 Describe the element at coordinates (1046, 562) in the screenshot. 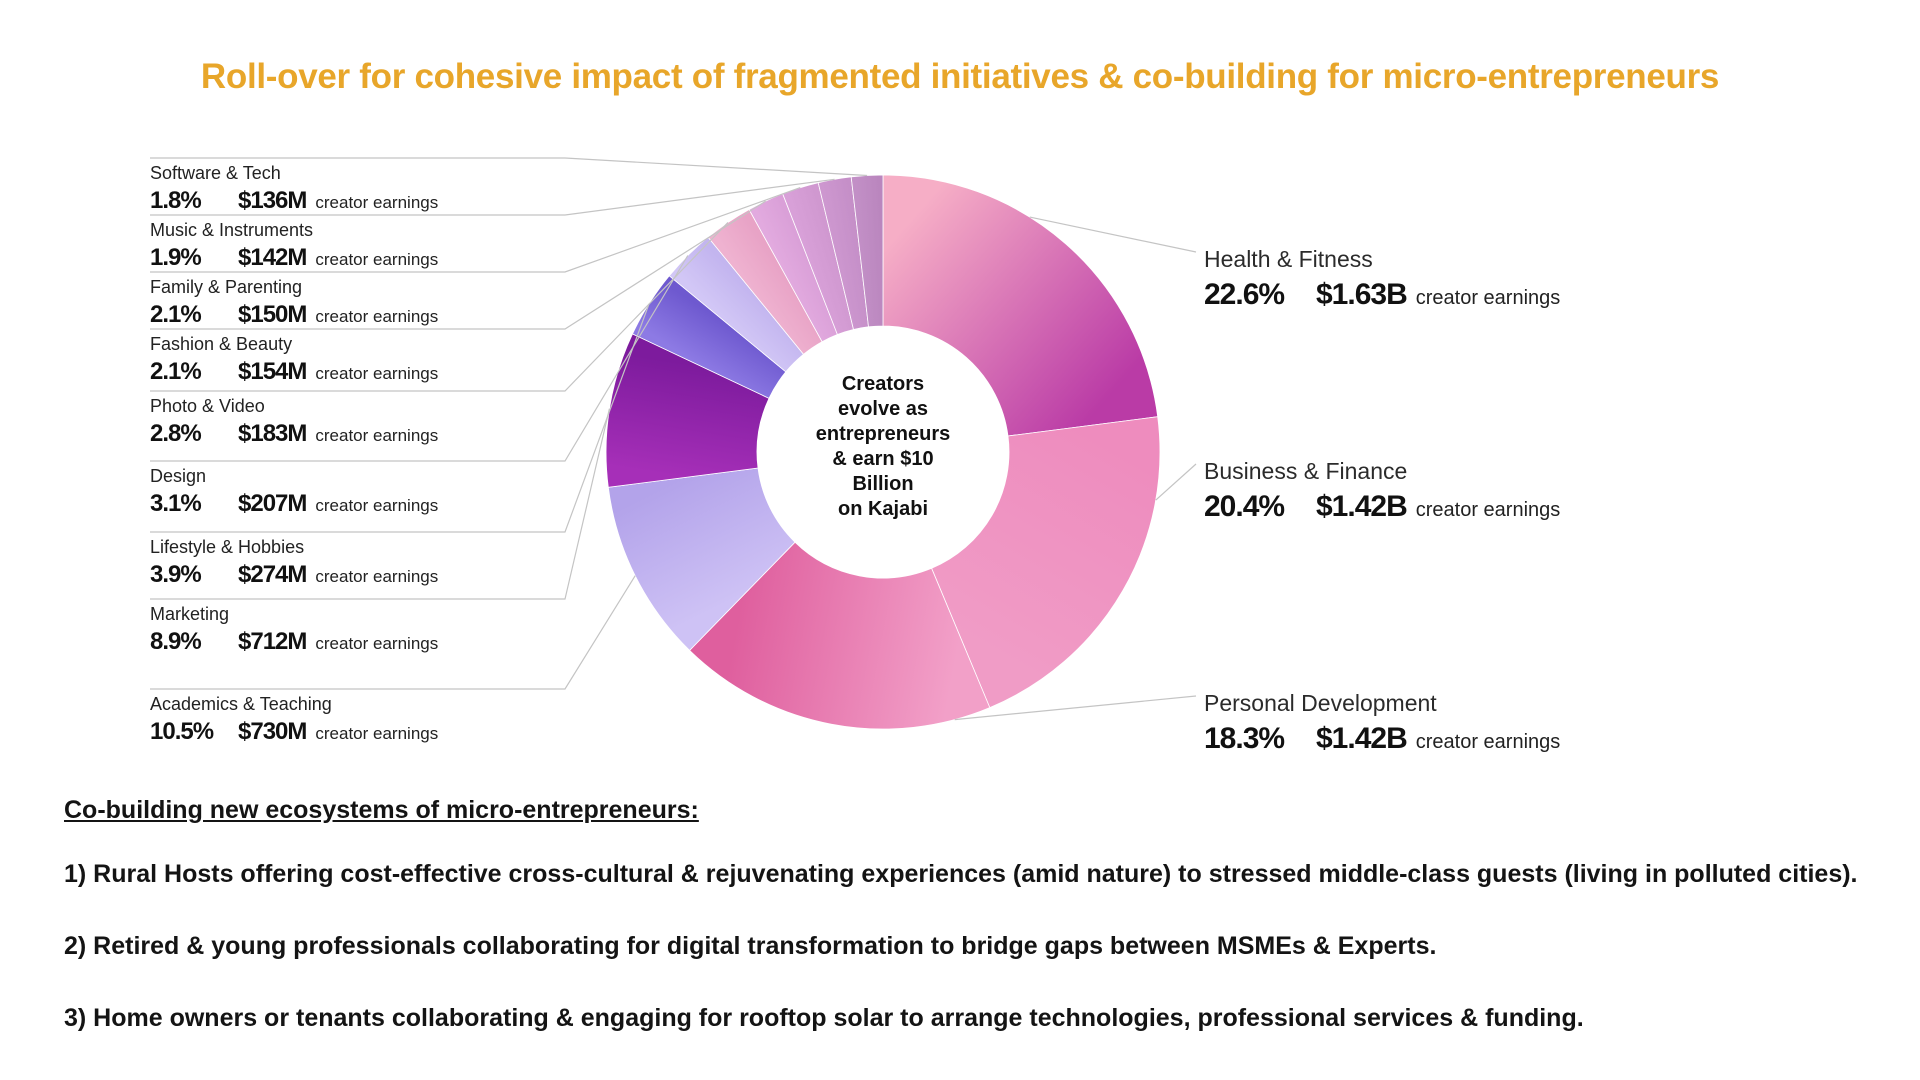

I see `slice-business-finance` at that location.